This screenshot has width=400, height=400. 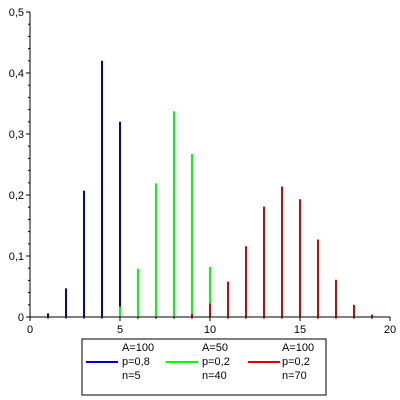 I want to click on legend-box, so click(x=204, y=367).